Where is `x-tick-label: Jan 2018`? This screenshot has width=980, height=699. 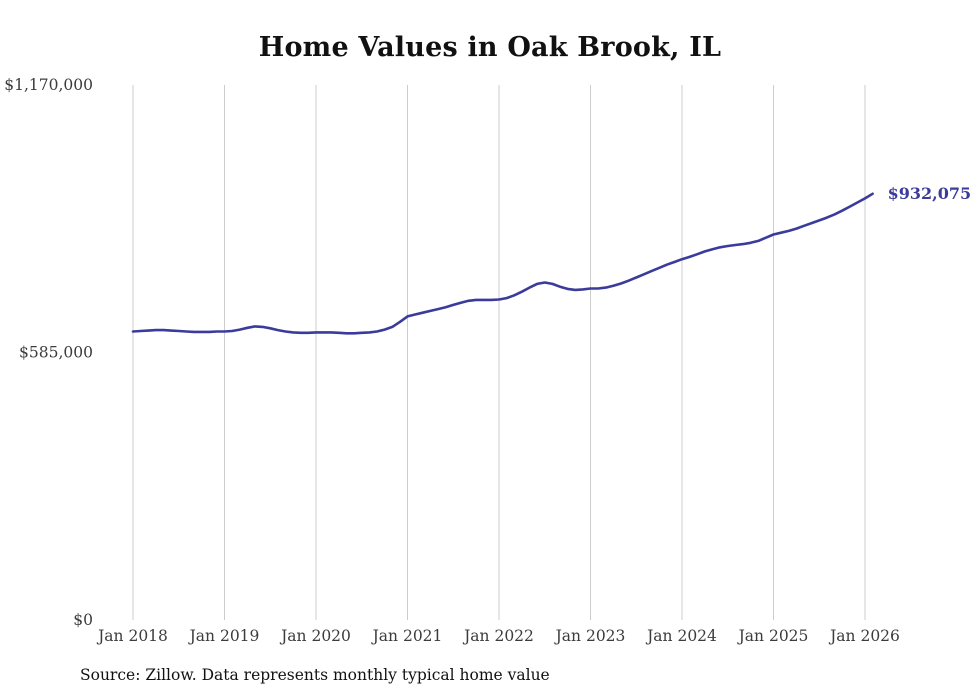 x-tick-label: Jan 2018 is located at coordinates (132, 636).